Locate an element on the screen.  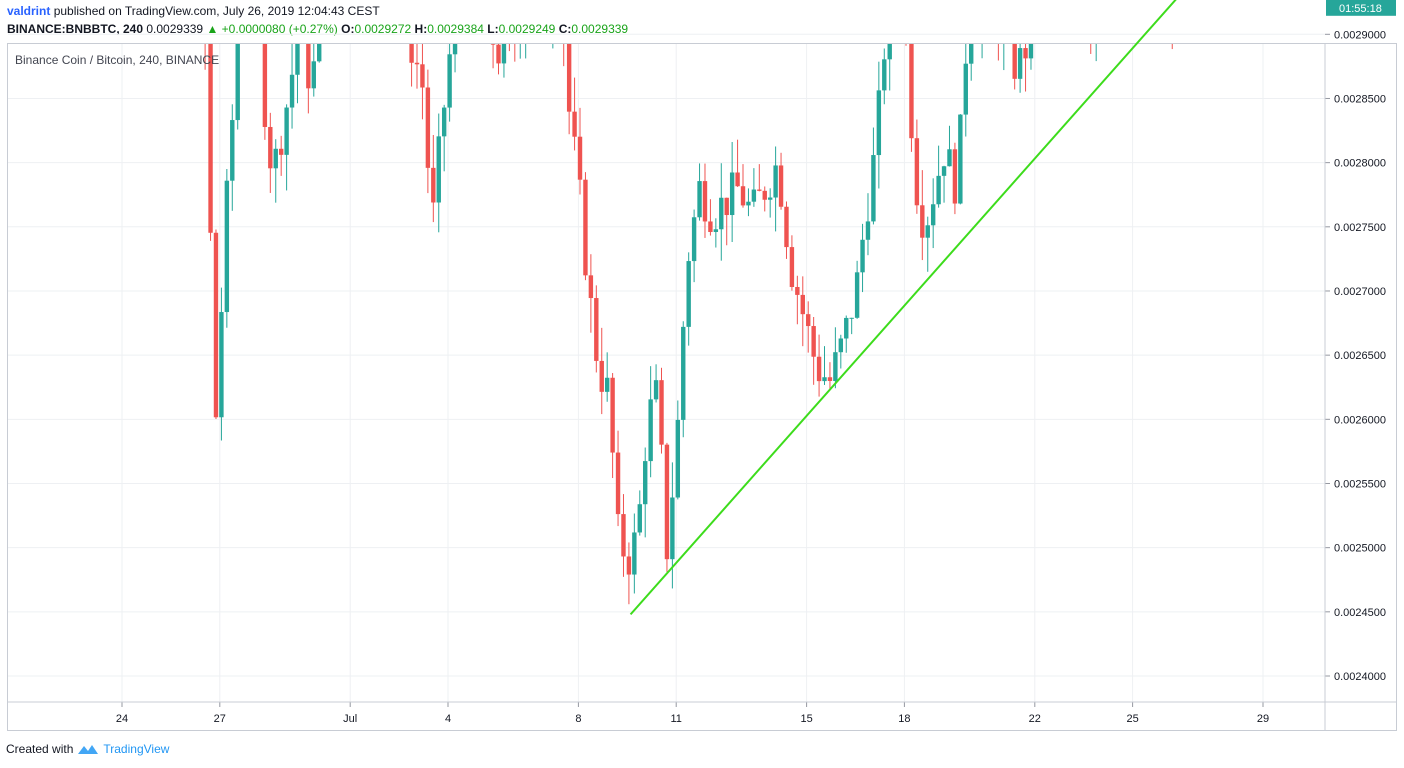
tradingview-brand: TradingView is located at coordinates (136, 749).